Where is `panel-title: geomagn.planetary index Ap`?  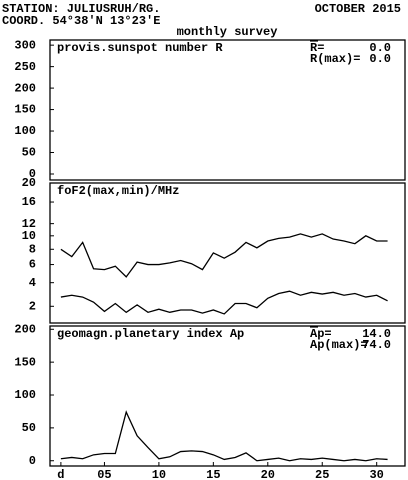 panel-title: geomagn.planetary index Ap is located at coordinates (150, 334).